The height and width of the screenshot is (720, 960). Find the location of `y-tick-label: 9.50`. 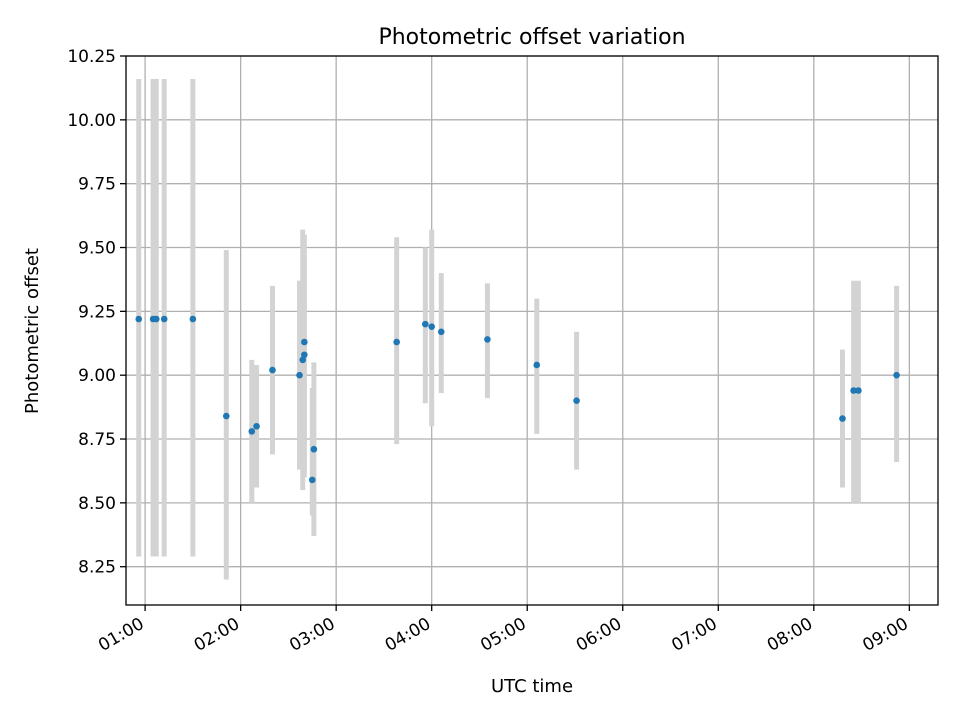

y-tick-label: 9.50 is located at coordinates (97, 249).